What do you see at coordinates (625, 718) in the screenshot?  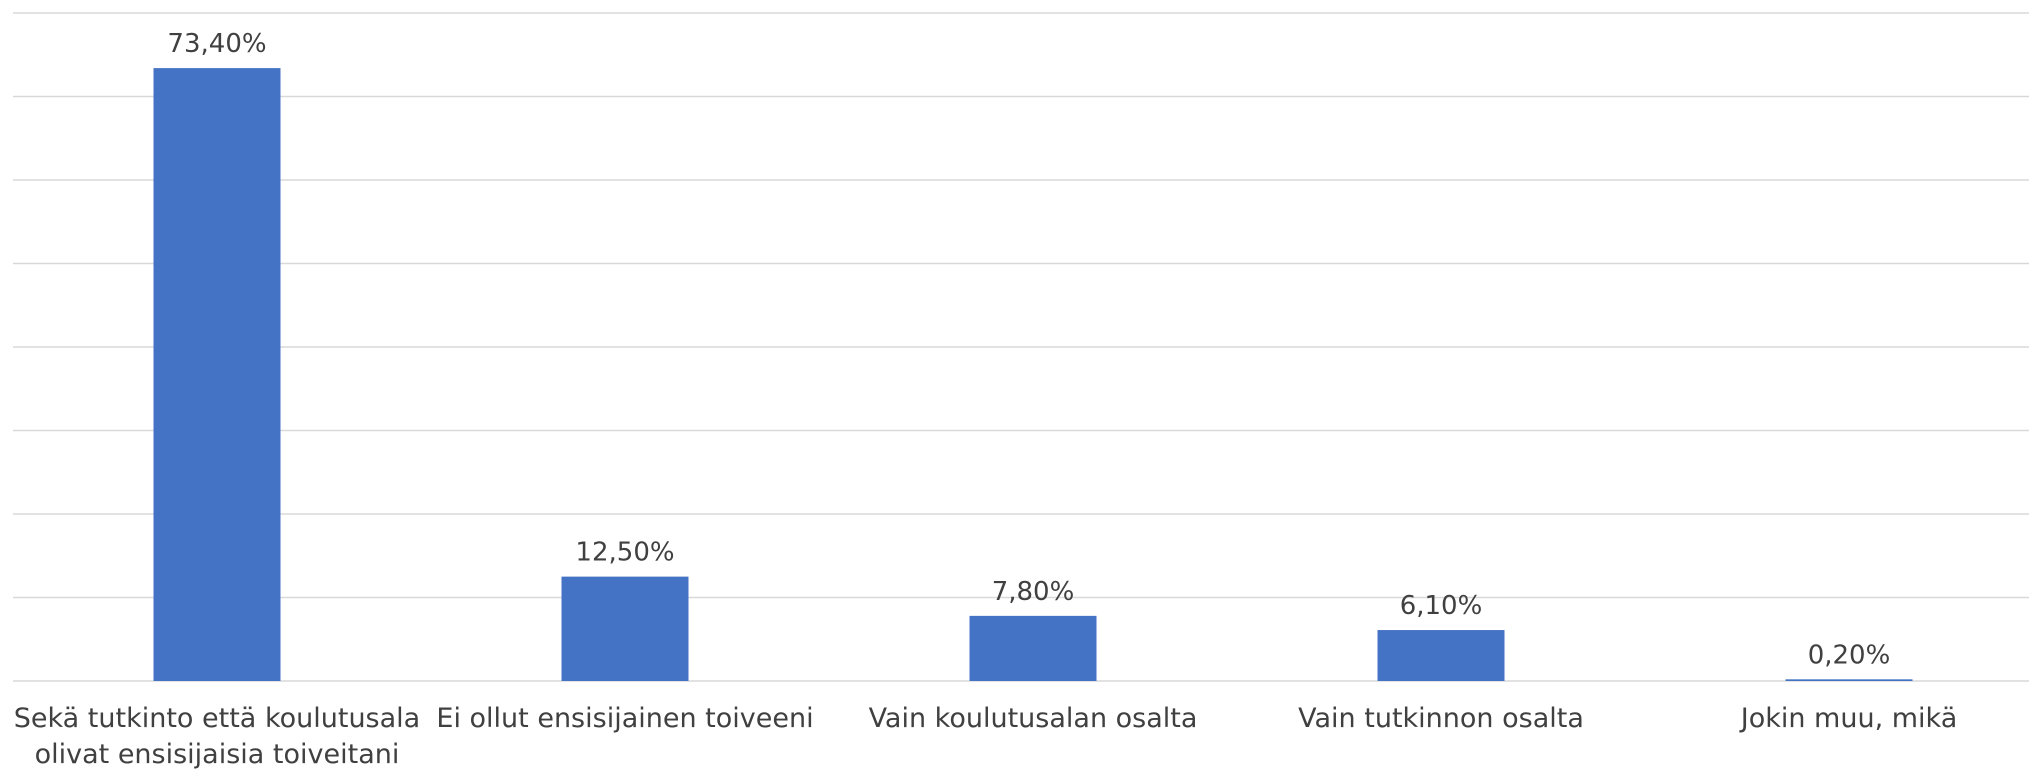 I see `x-tick-label: Ei ollut ensisijainen toiveeni` at bounding box center [625, 718].